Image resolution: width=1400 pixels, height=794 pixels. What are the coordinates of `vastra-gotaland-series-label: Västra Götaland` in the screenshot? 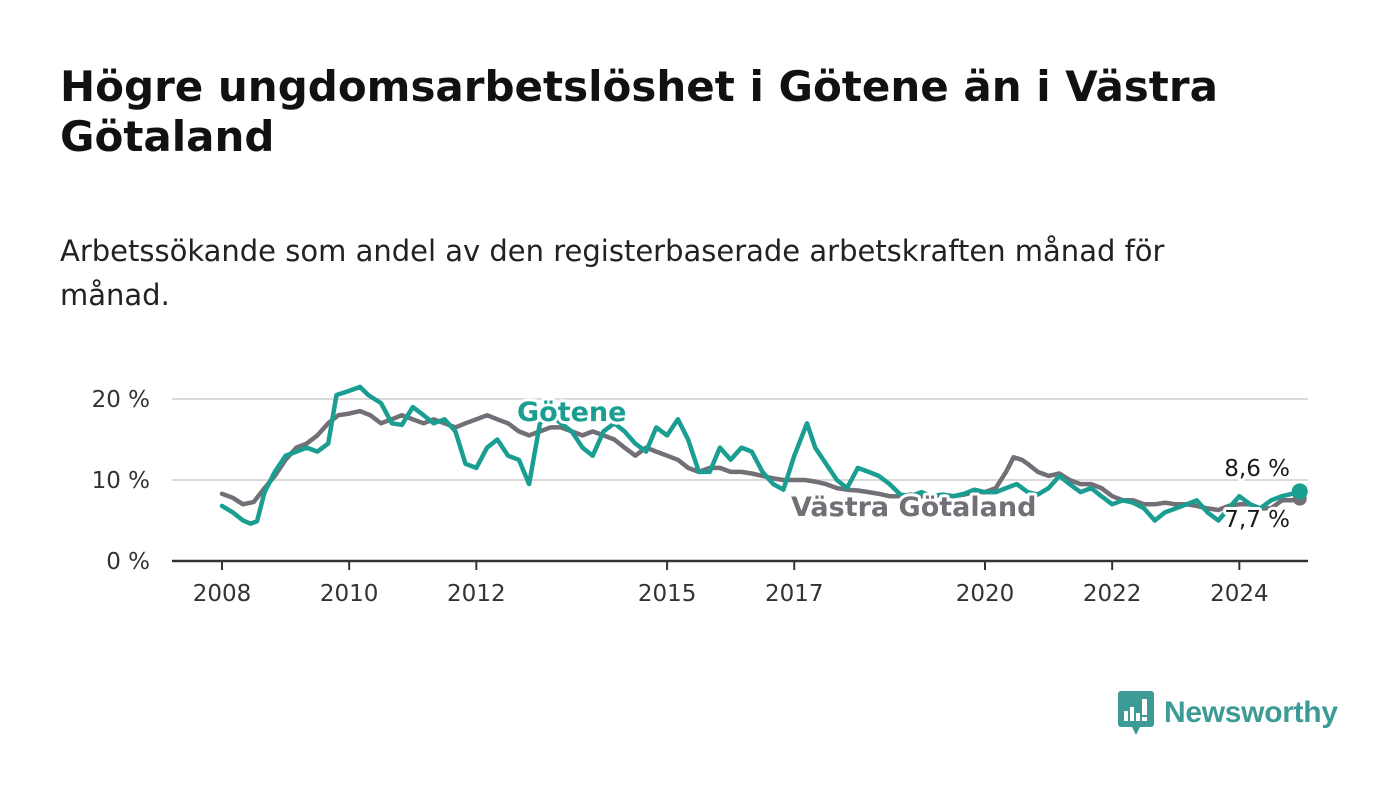 It's located at (913, 507).